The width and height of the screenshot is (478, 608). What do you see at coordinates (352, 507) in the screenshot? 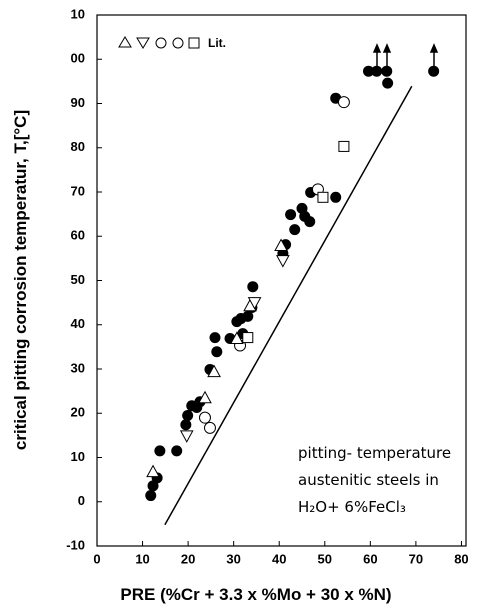
I see `annotation: H₂O+ 6%FeCl₃` at bounding box center [352, 507].